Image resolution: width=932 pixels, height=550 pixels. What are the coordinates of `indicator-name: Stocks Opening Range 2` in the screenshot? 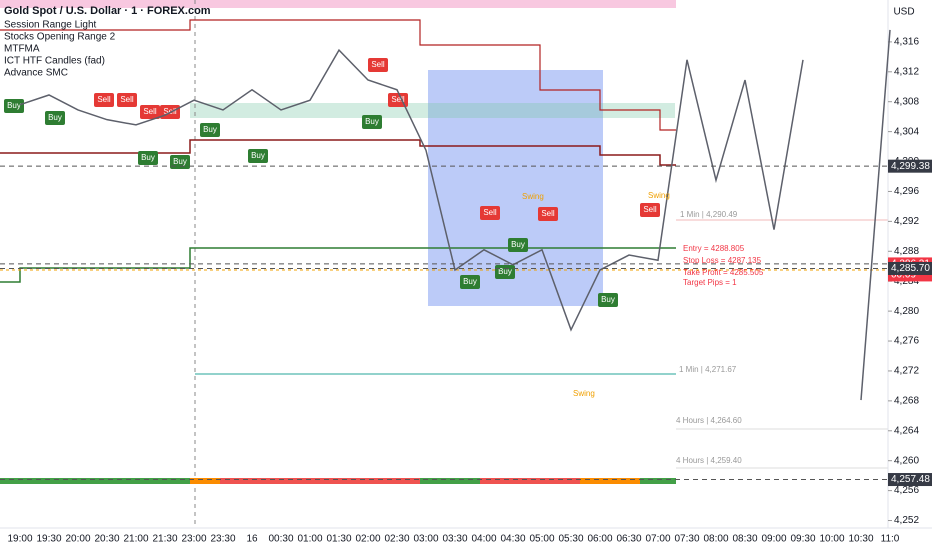 It's located at (60, 37).